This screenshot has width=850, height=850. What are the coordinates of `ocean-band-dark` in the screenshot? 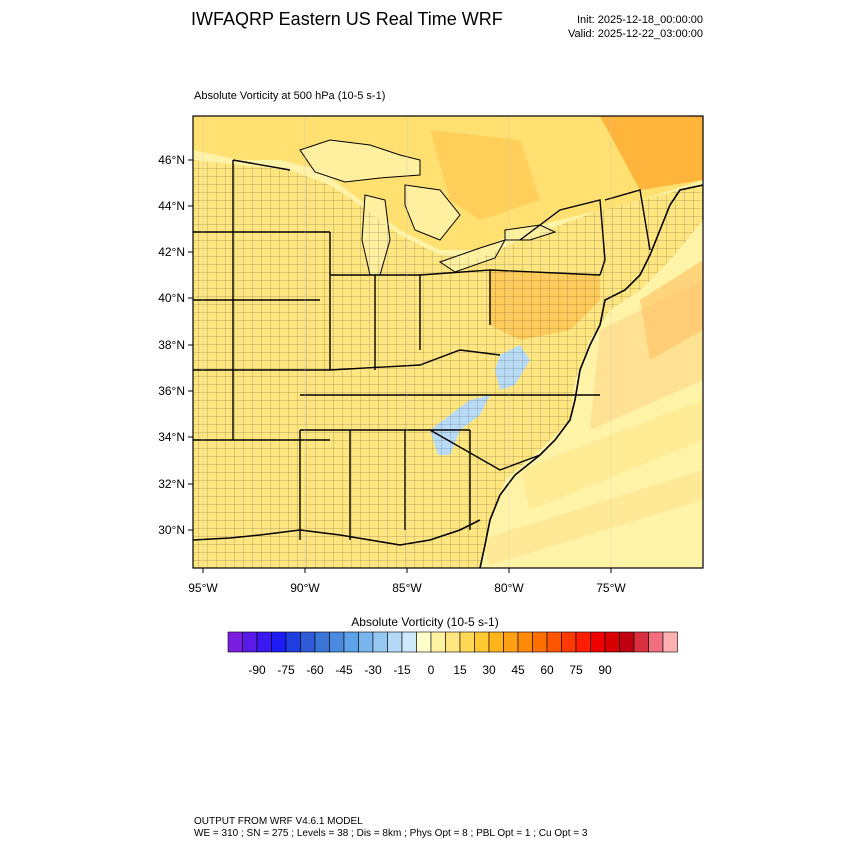 It's located at (671, 310).